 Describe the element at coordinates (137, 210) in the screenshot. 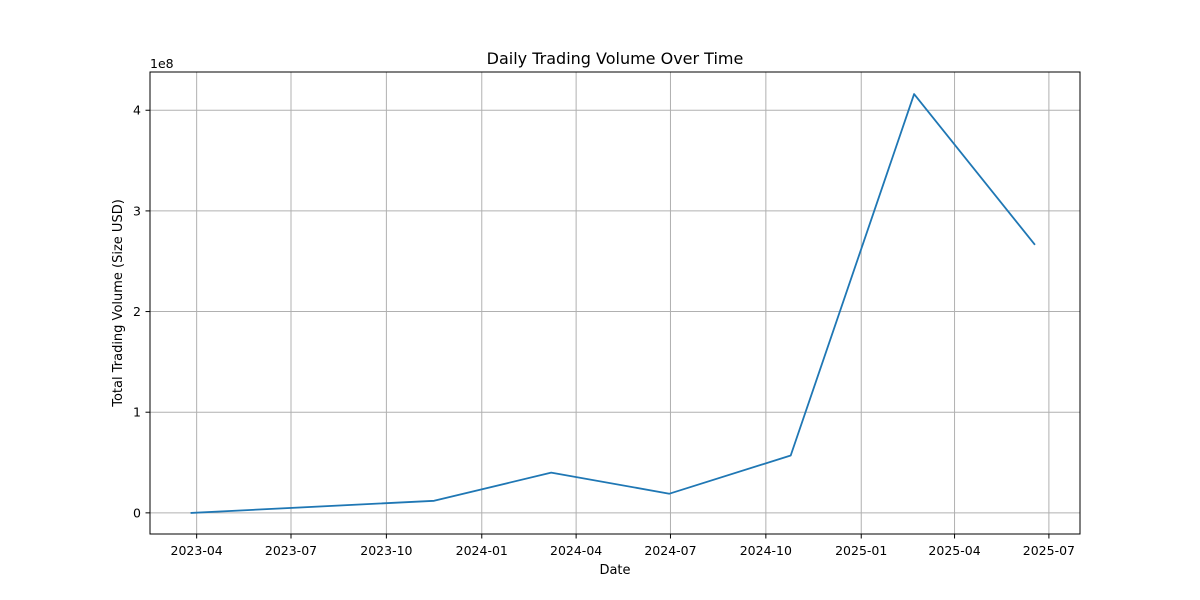

I see `y-tick-label: 3` at that location.